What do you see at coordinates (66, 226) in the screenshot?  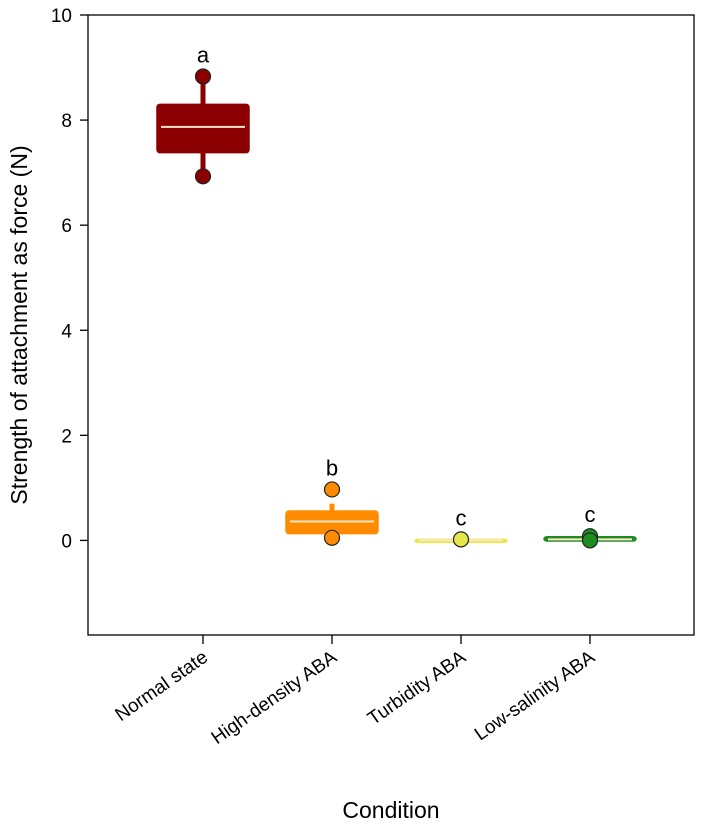 I see `y-tick-label: 6` at bounding box center [66, 226].